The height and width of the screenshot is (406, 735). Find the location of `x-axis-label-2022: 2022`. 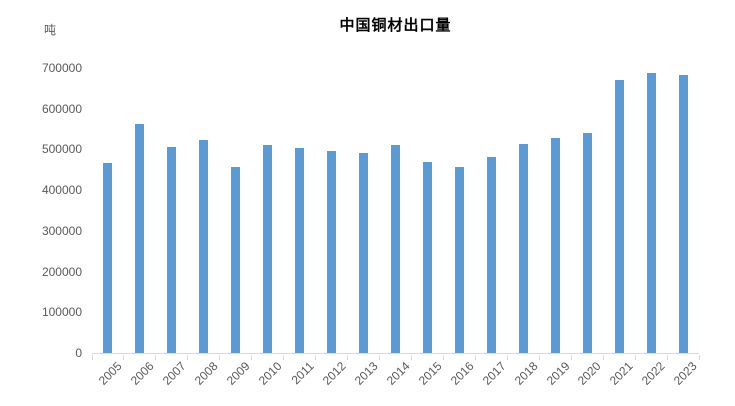

x-axis-label-2022: 2022 is located at coordinates (653, 373).